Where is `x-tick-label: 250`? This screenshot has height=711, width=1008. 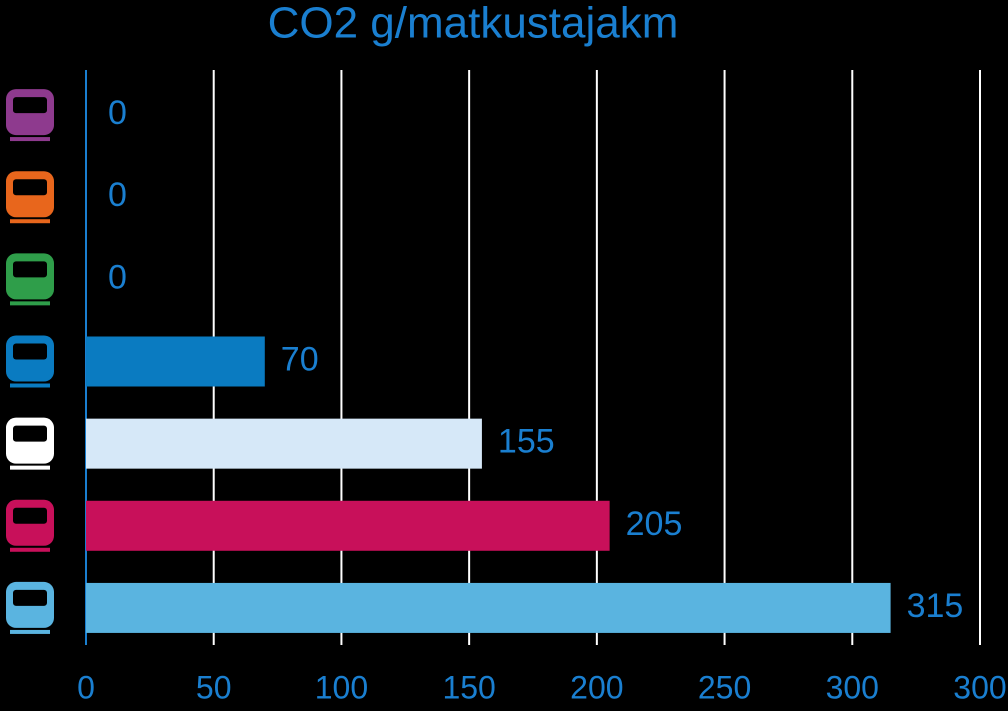
x-tick-label: 250 is located at coordinates (724, 687).